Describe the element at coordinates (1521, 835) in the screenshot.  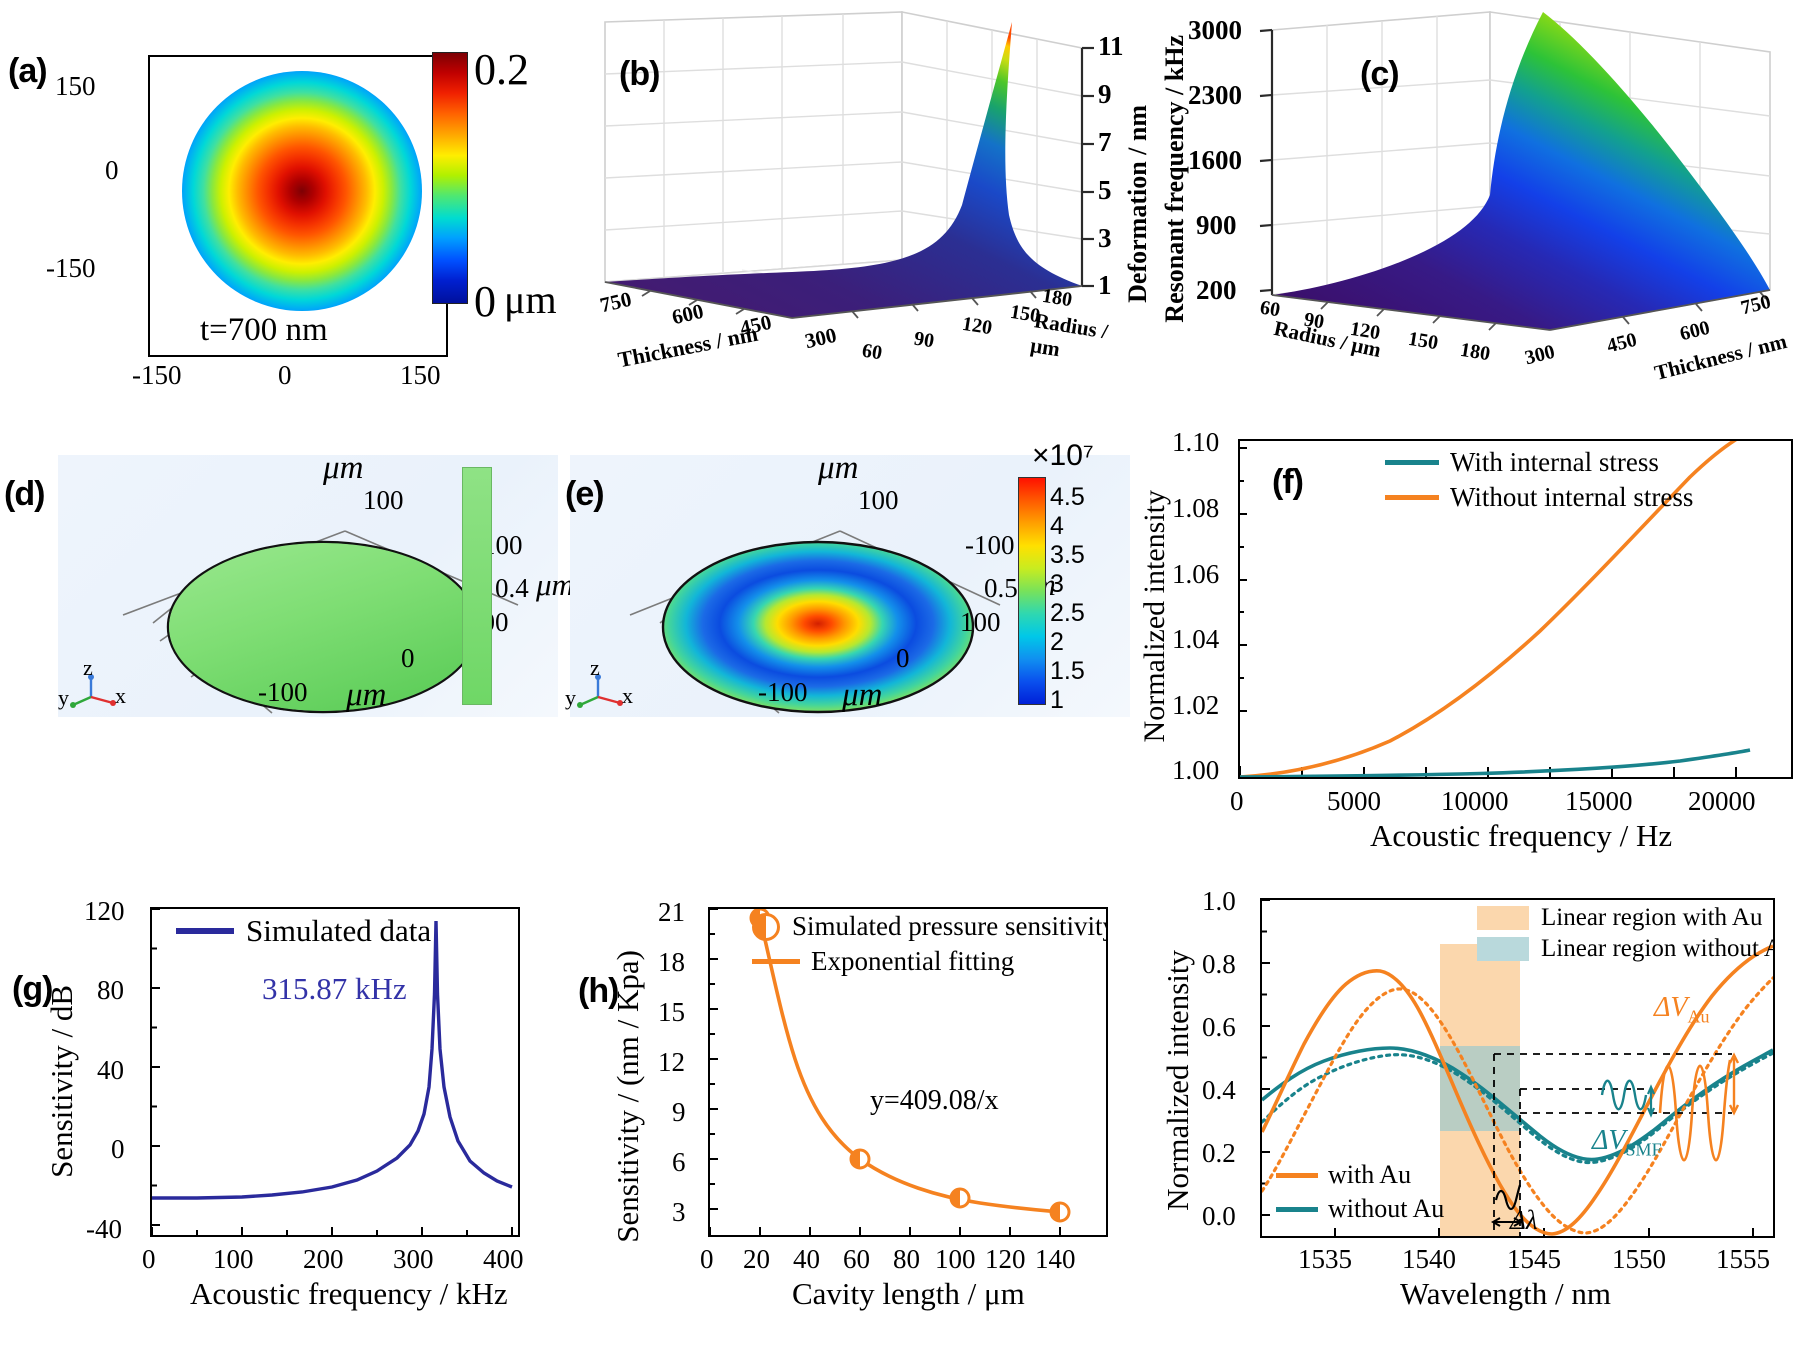
I see `panel-f-xaxis-label: Acoustic frequency / Hz` at that location.